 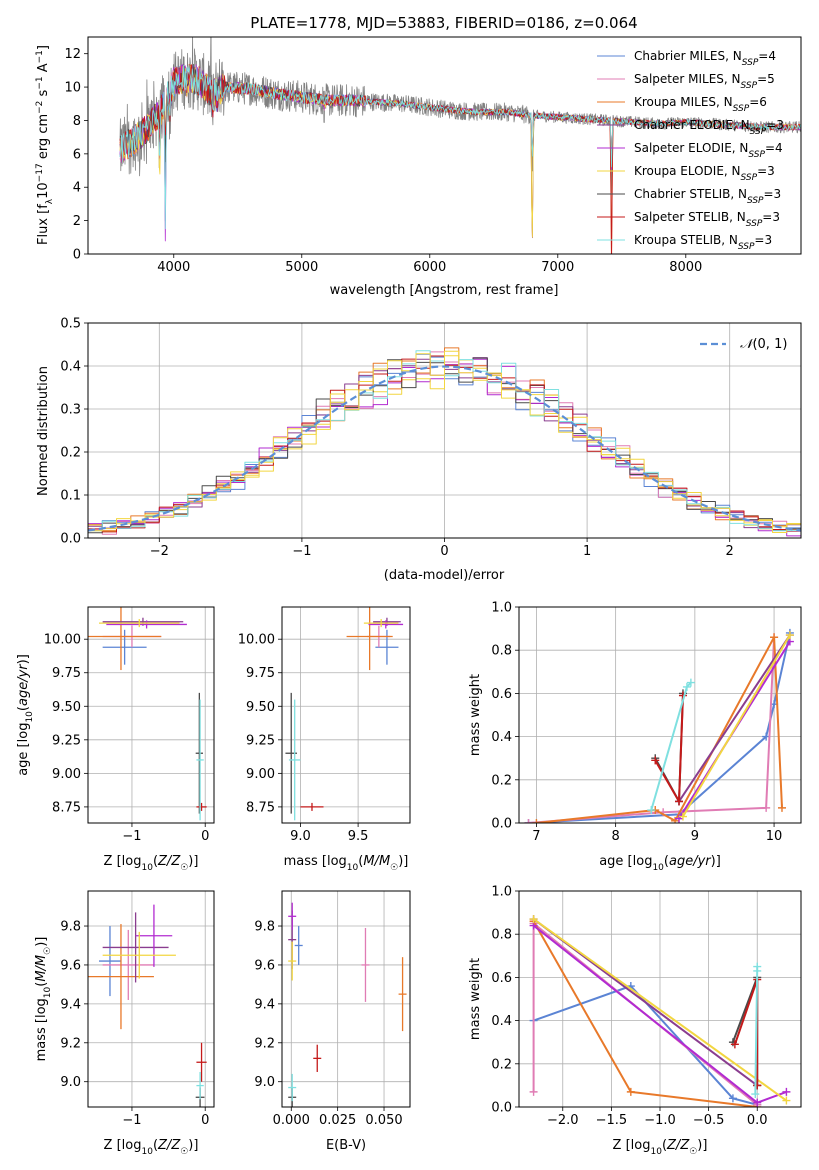 What do you see at coordinates (77, 188) in the screenshot?
I see `y-tick-label: 4` at bounding box center [77, 188].